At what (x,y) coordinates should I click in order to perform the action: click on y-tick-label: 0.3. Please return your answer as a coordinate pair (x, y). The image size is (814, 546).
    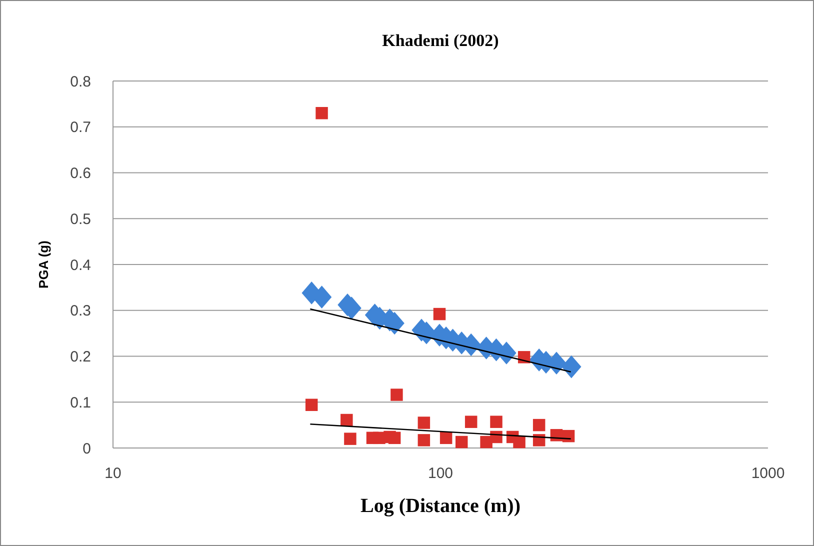
    Looking at the image, I should click on (80, 311).